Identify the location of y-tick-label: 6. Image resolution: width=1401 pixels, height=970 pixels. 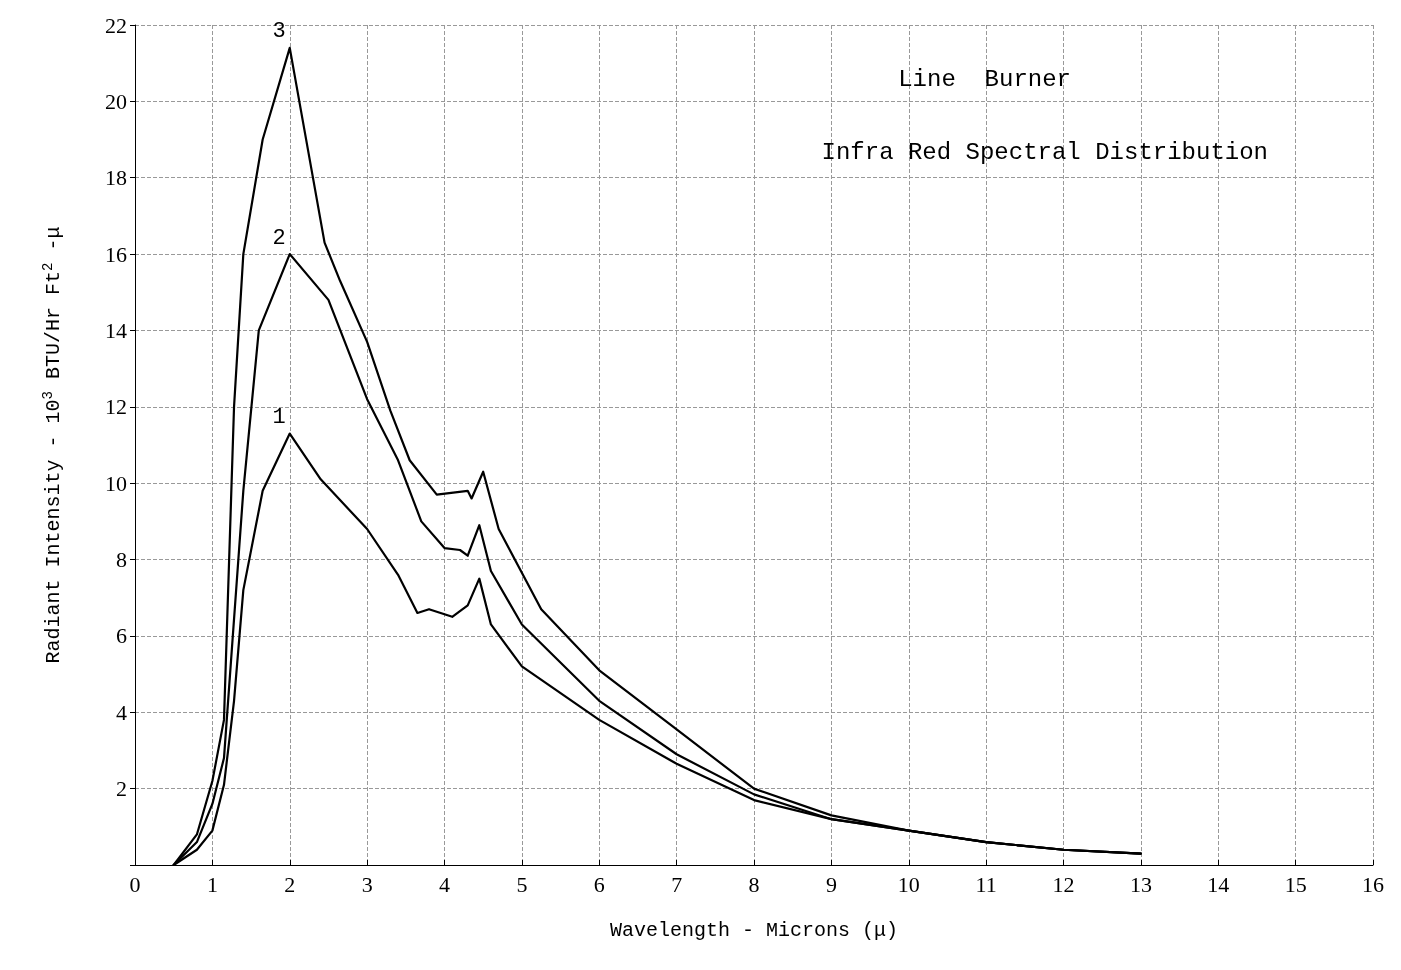
(121, 636).